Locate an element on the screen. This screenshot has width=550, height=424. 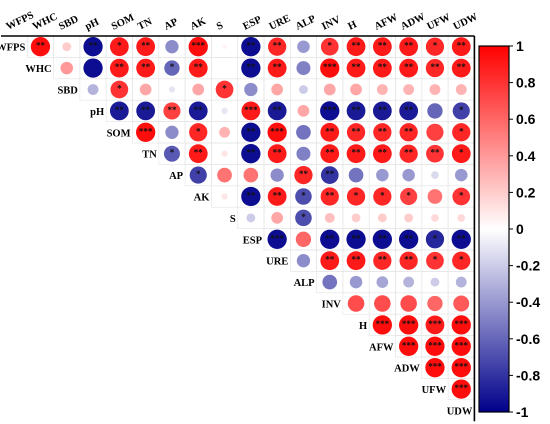
top-label-wfps: WFPS is located at coordinates (20, 21).